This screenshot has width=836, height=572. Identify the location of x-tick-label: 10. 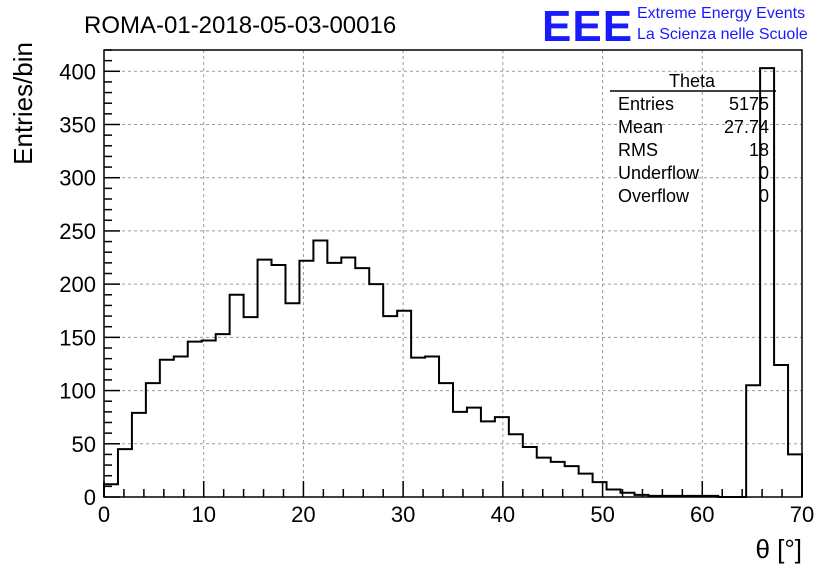
(203, 514).